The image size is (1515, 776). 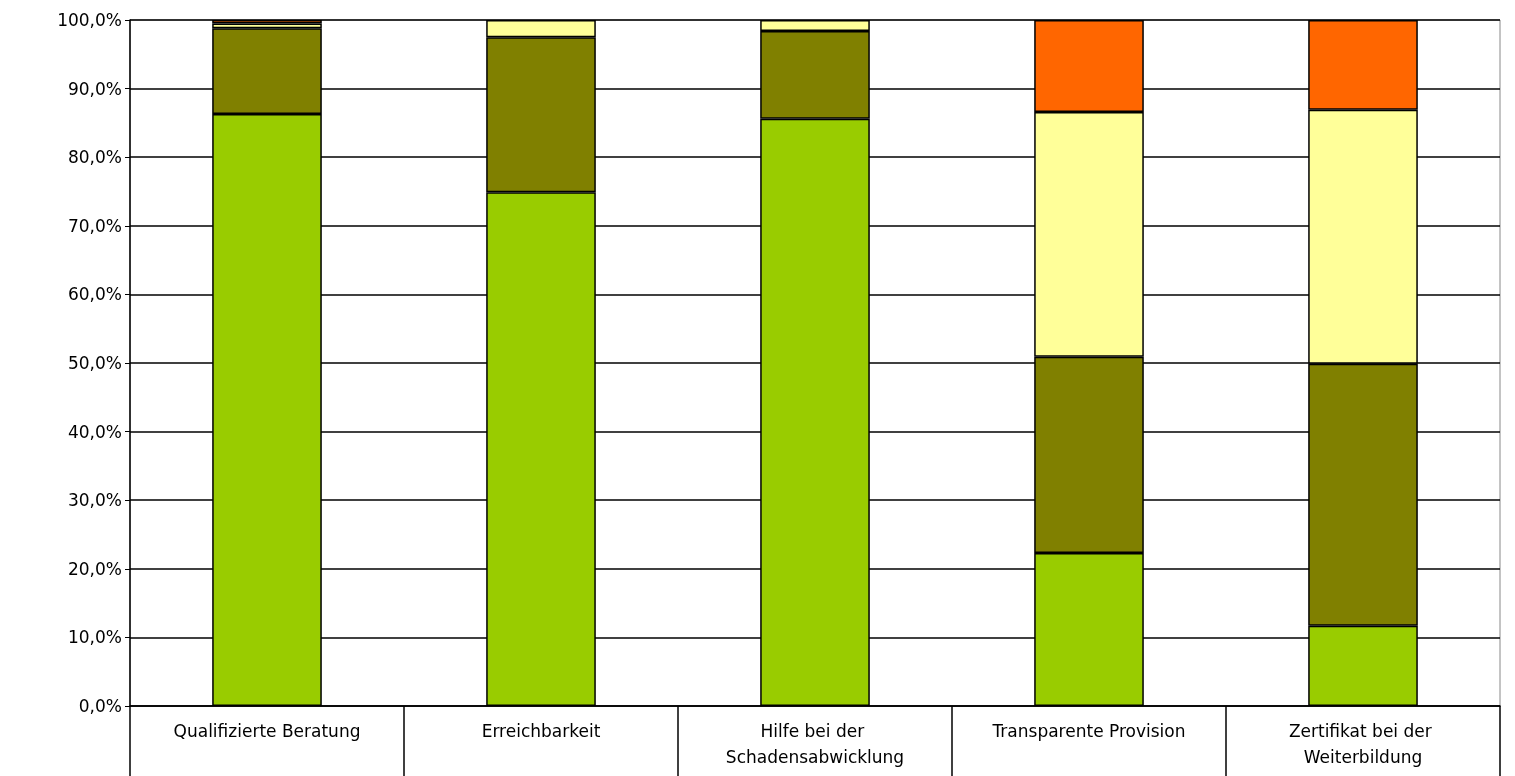 What do you see at coordinates (94, 500) in the screenshot?
I see `y-tick-label: 30,0%` at bounding box center [94, 500].